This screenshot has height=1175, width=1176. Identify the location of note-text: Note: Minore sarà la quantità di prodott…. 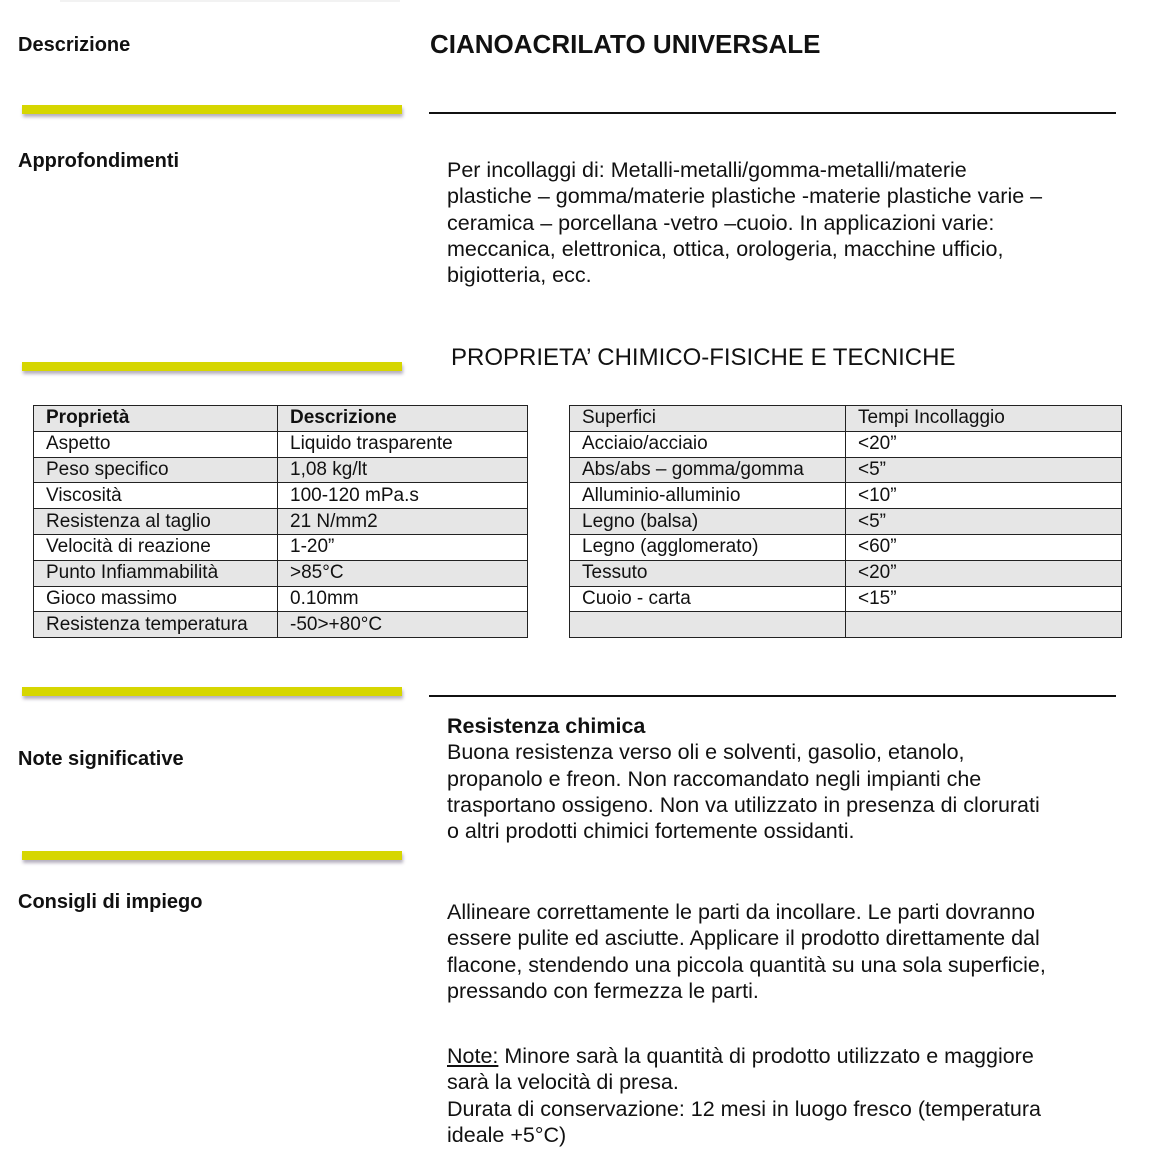
(744, 1095).